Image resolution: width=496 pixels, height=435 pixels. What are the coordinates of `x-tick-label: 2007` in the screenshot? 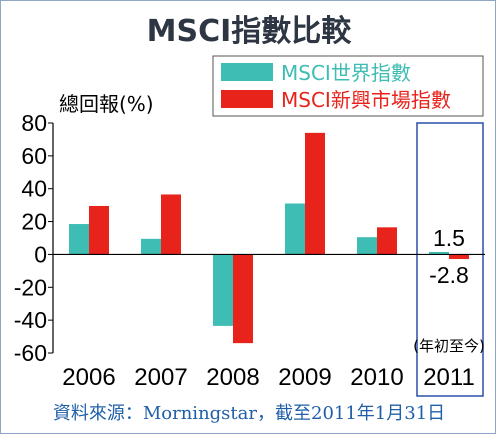 It's located at (160, 377).